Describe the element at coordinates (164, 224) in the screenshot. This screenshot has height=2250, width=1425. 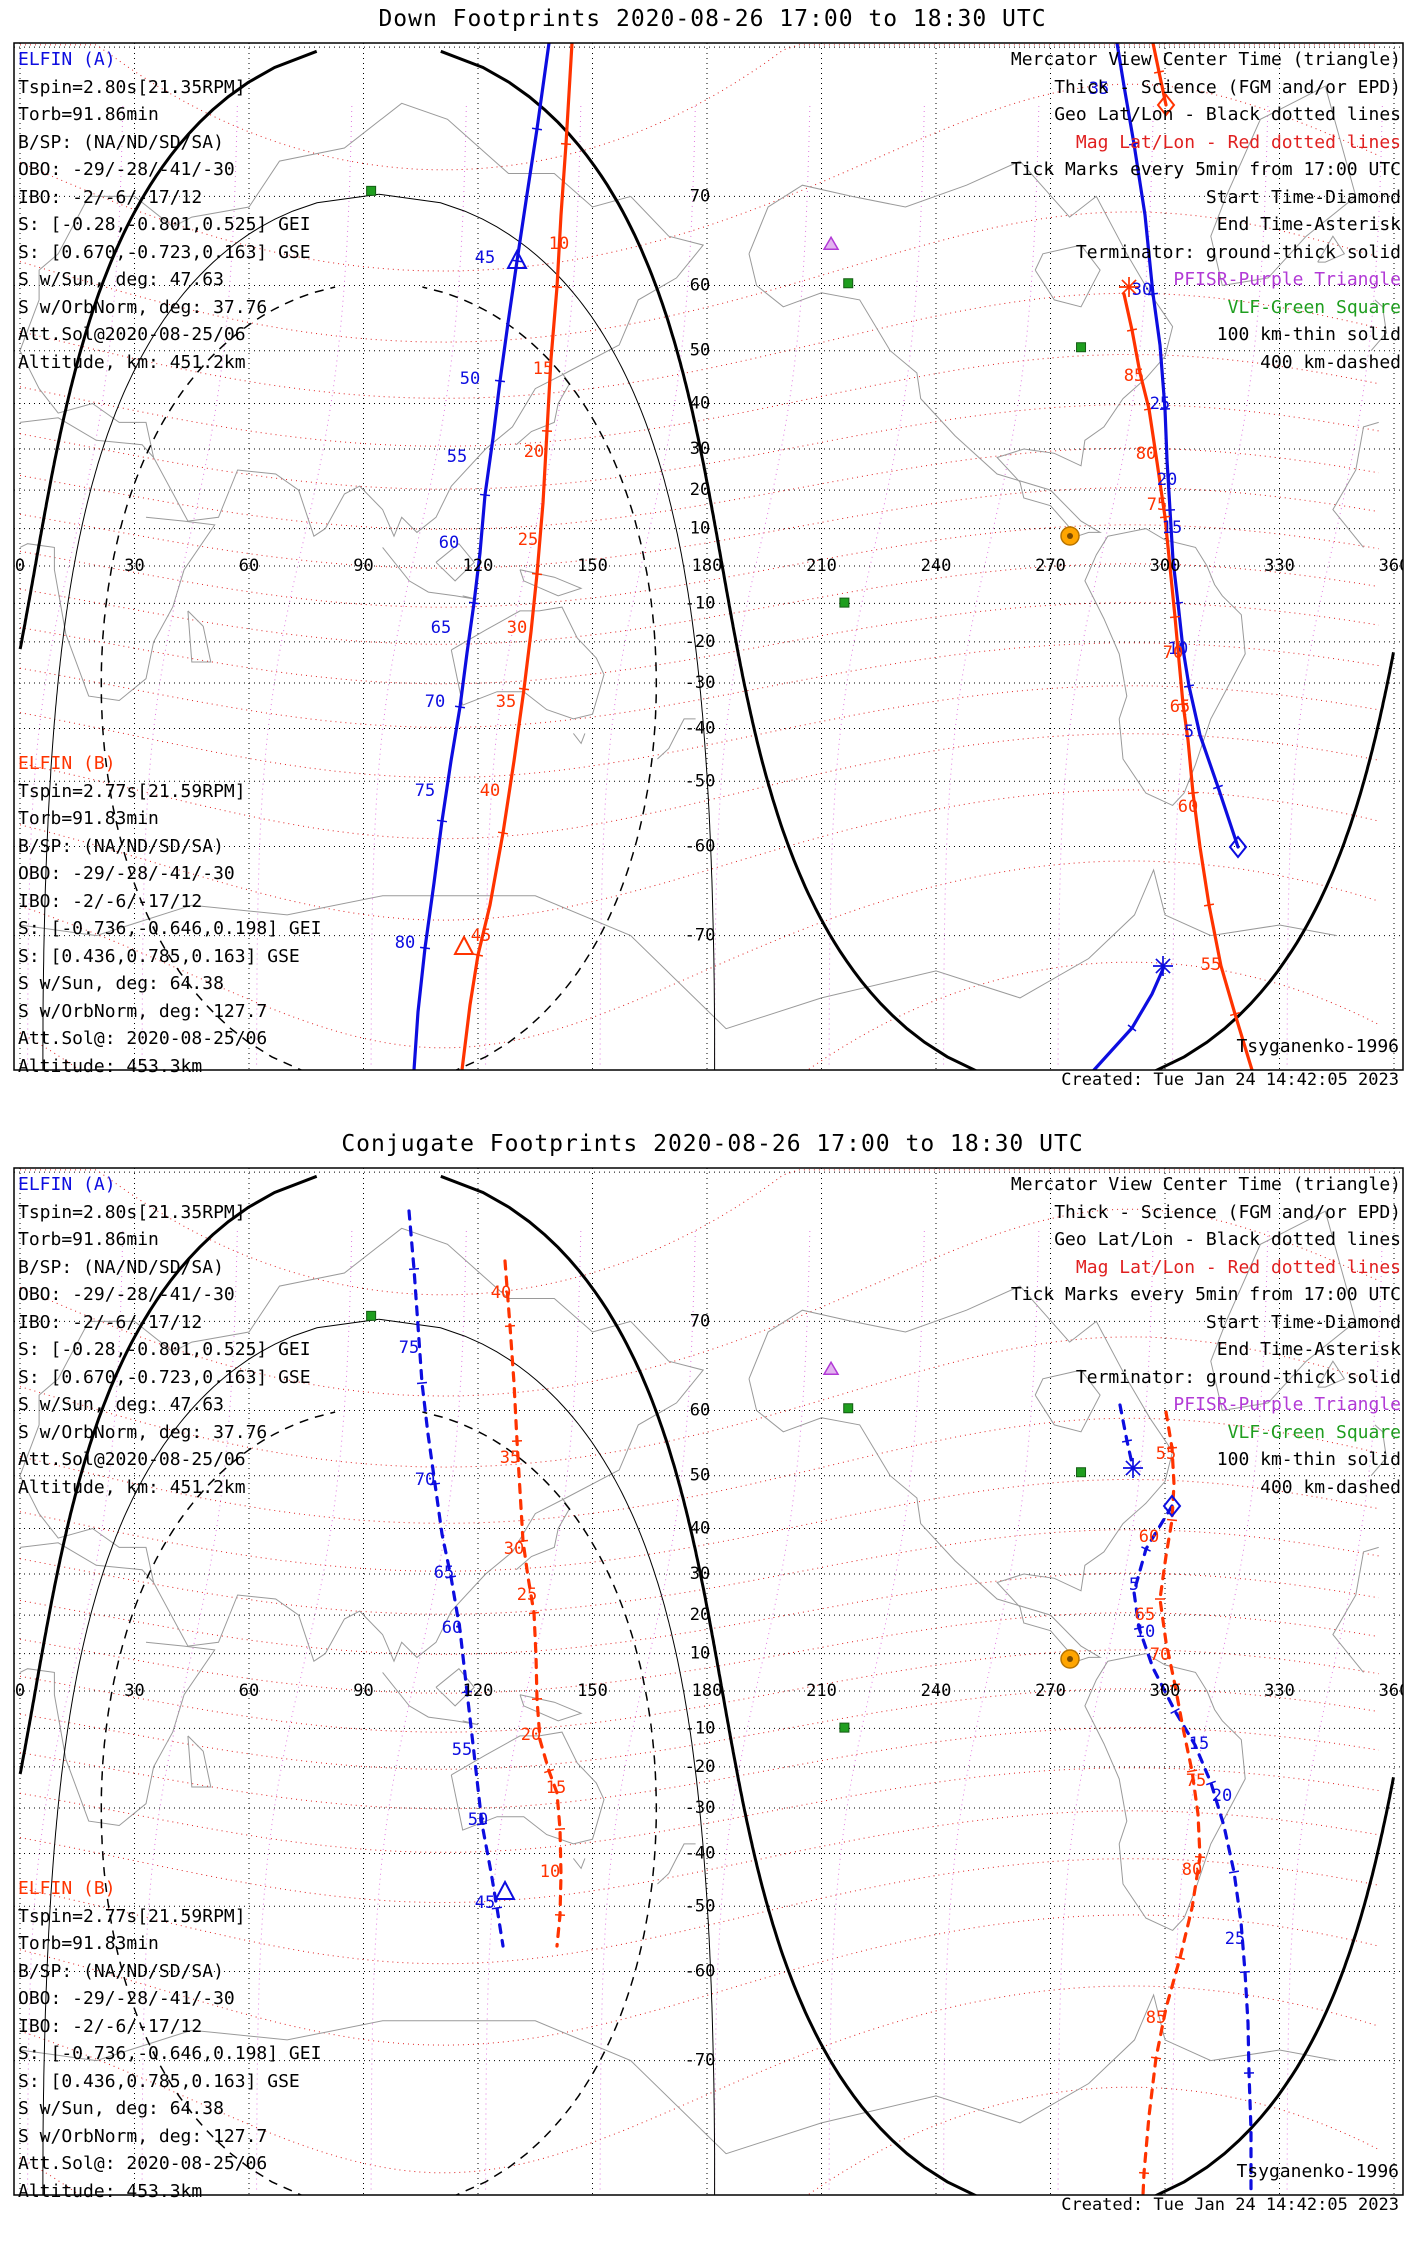
I see `info-line: S: [-0.28,-0.801,0.525] GEI` at that location.